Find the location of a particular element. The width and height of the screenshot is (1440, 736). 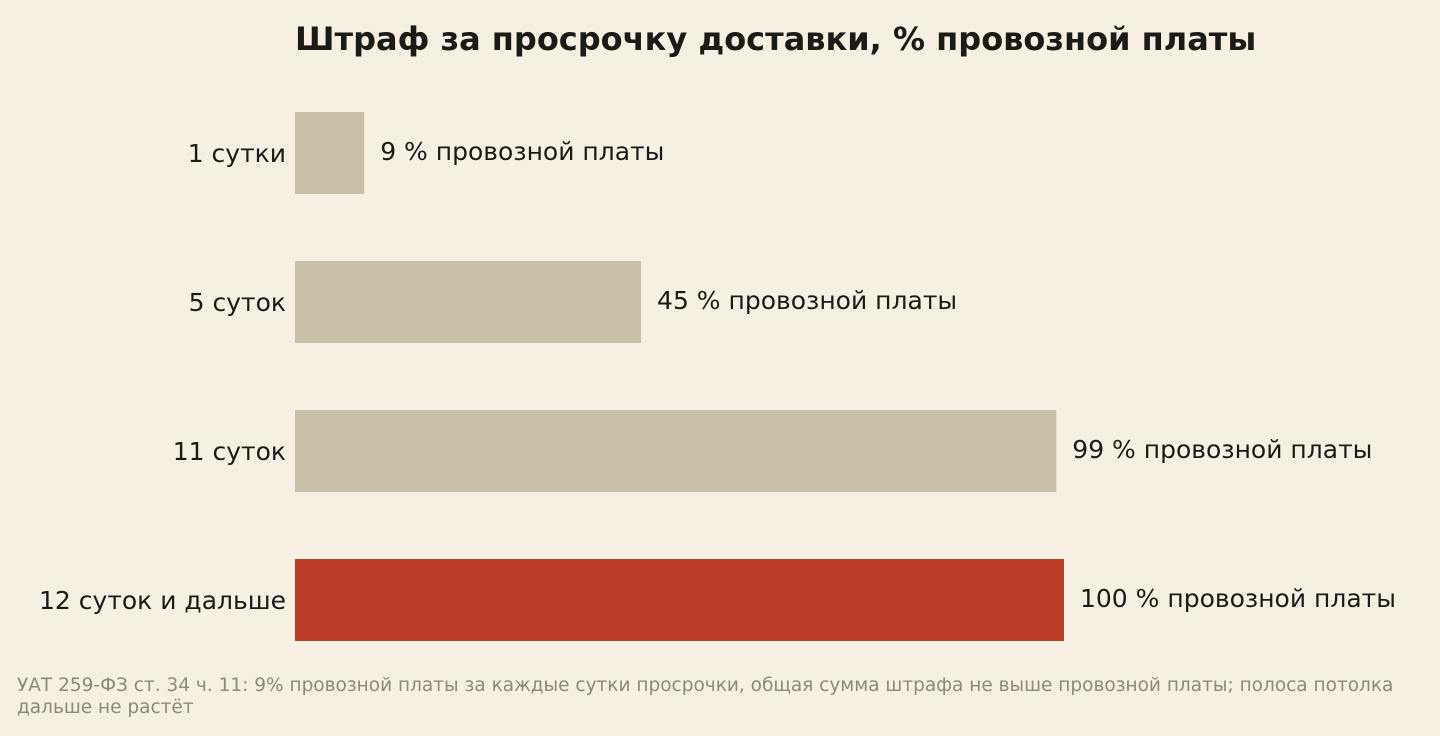

category-label-3: 11 суток is located at coordinates (229, 451).